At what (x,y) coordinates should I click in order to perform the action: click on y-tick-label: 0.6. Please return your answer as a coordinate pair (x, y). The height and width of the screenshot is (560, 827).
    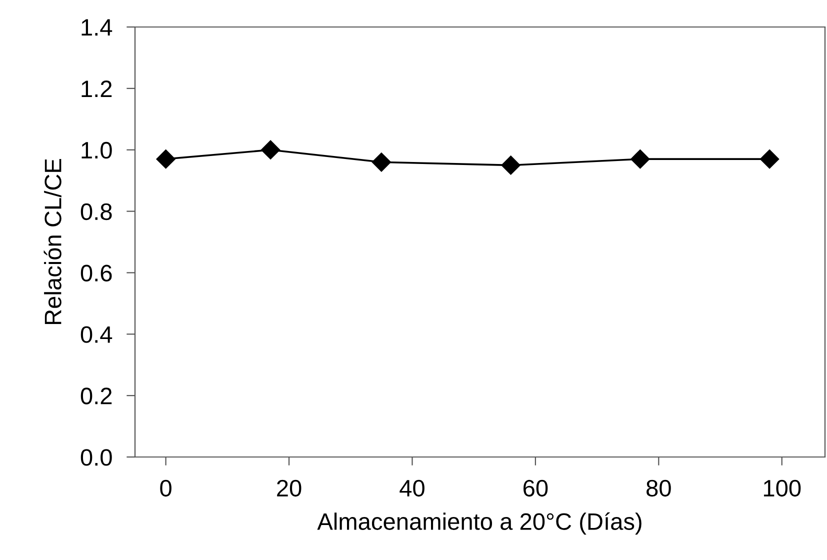
    Looking at the image, I should click on (96, 273).